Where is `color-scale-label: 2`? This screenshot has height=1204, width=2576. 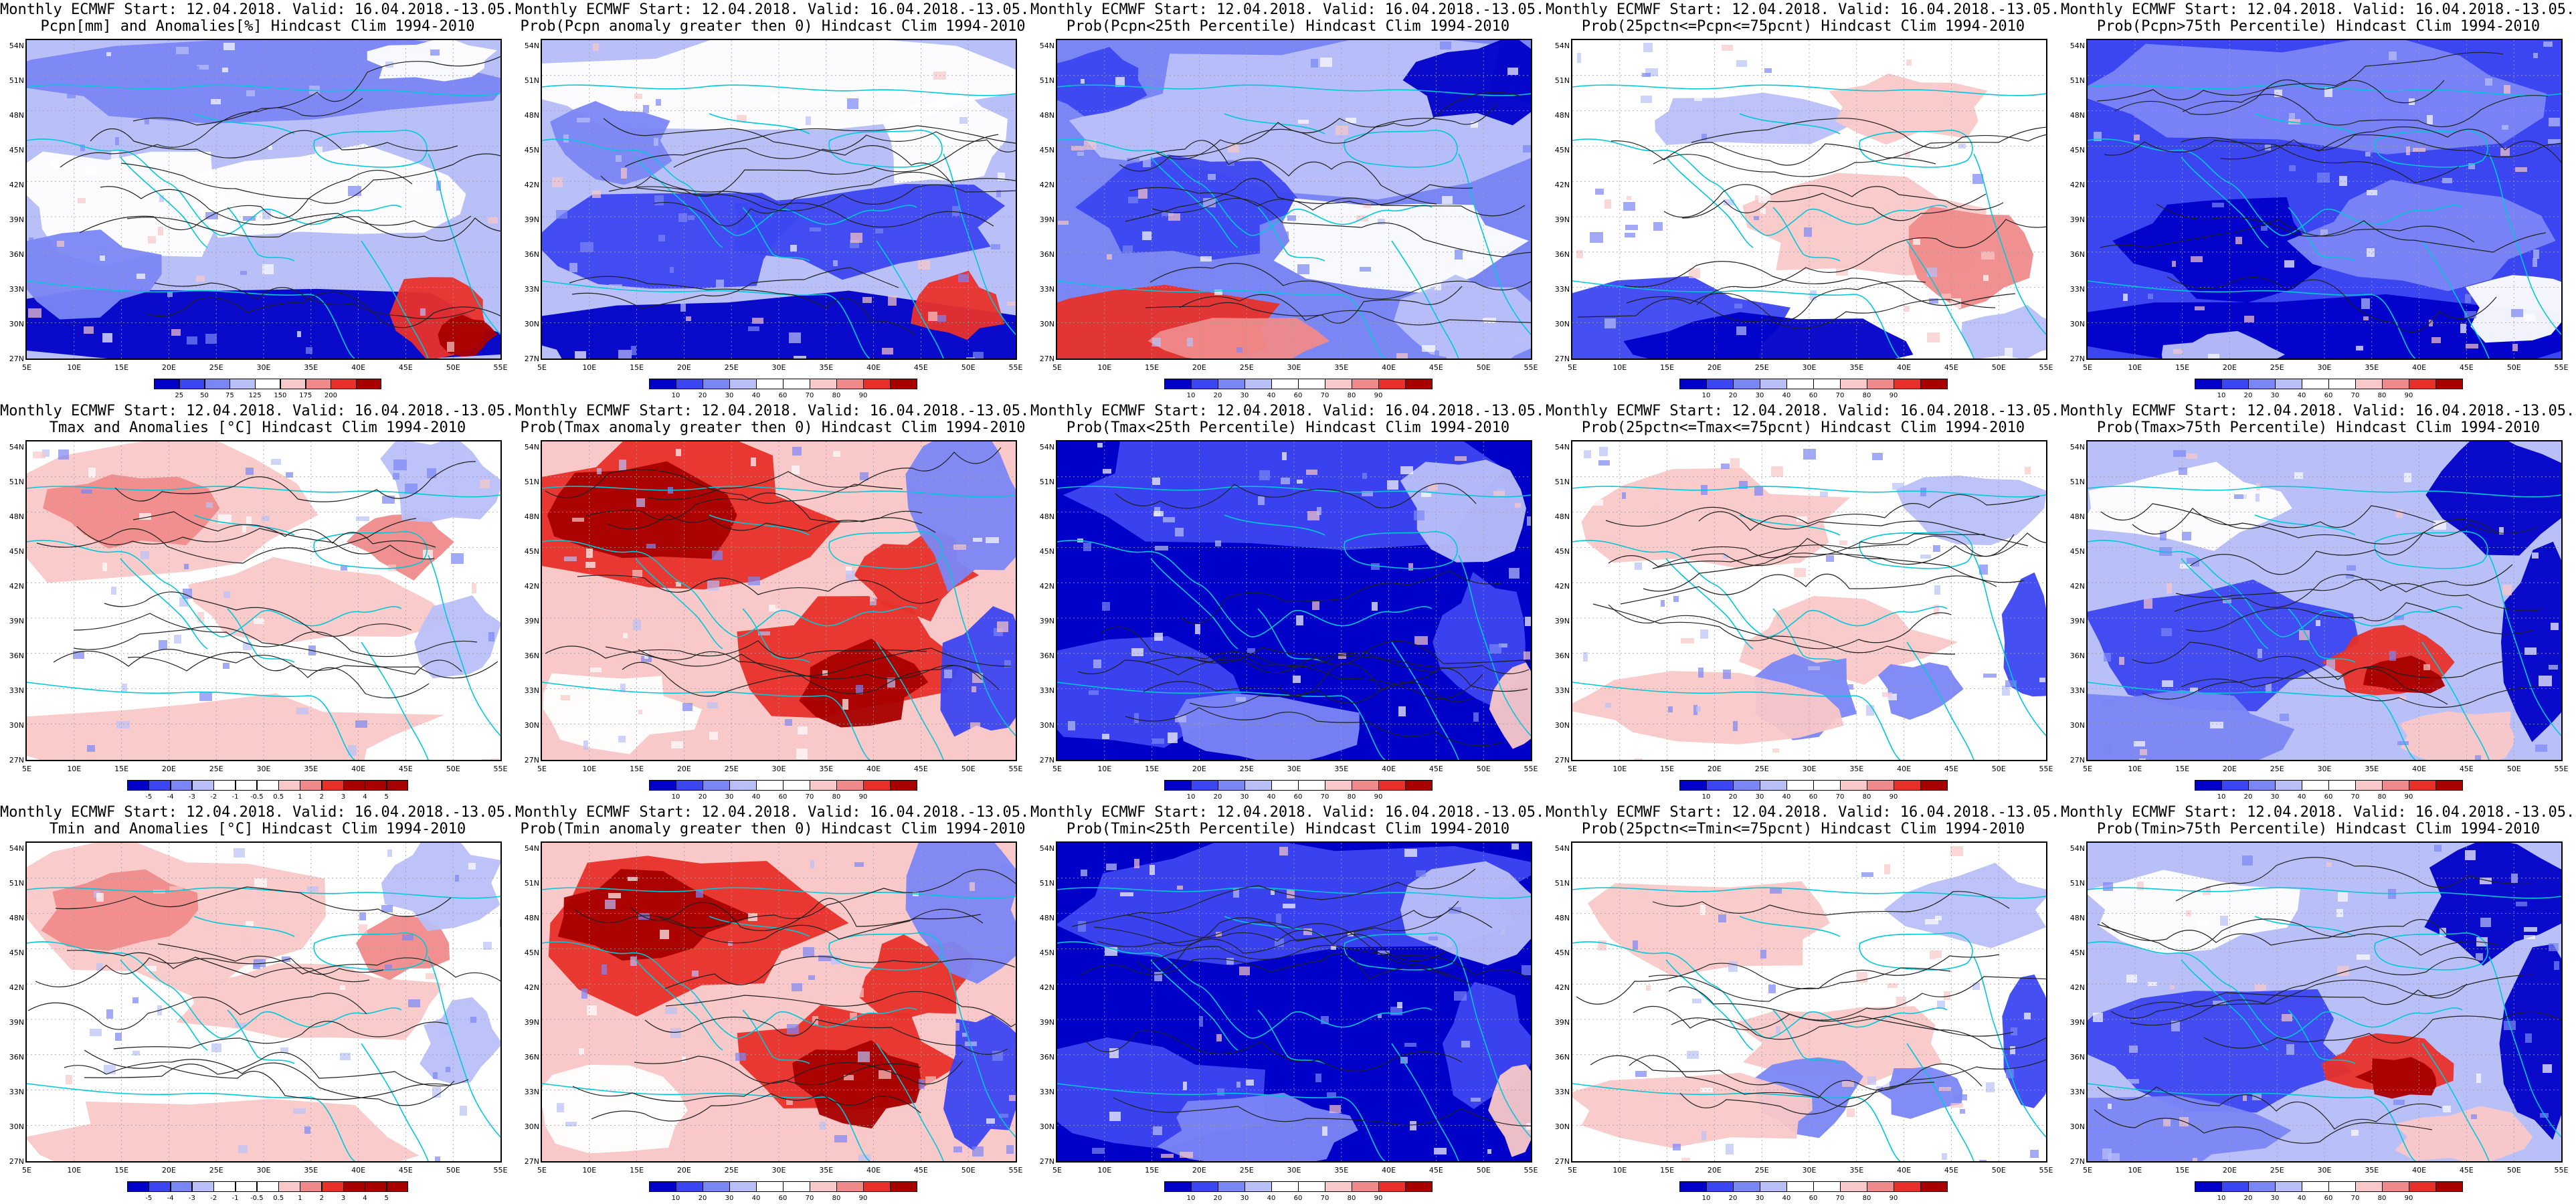
color-scale-label: 2 is located at coordinates (321, 797).